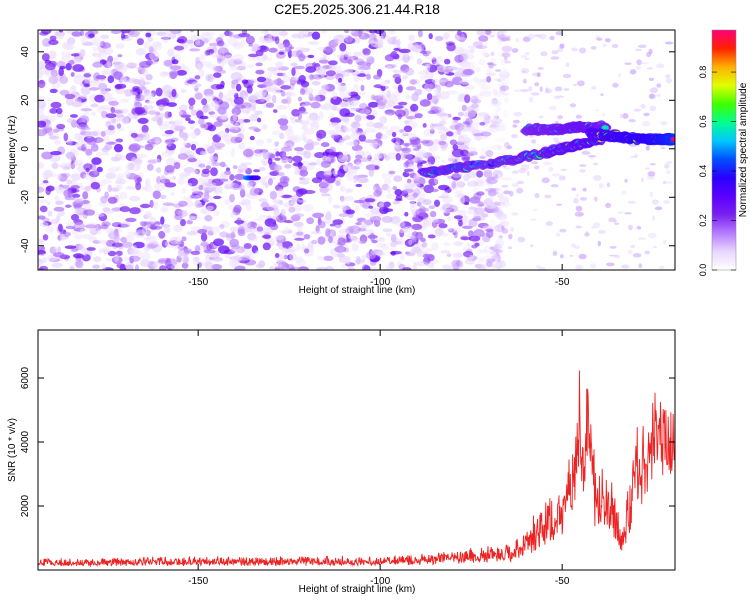 Image resolution: width=750 pixels, height=600 pixels. I want to click on colorbar-tick-label: 0.4, so click(703, 171).